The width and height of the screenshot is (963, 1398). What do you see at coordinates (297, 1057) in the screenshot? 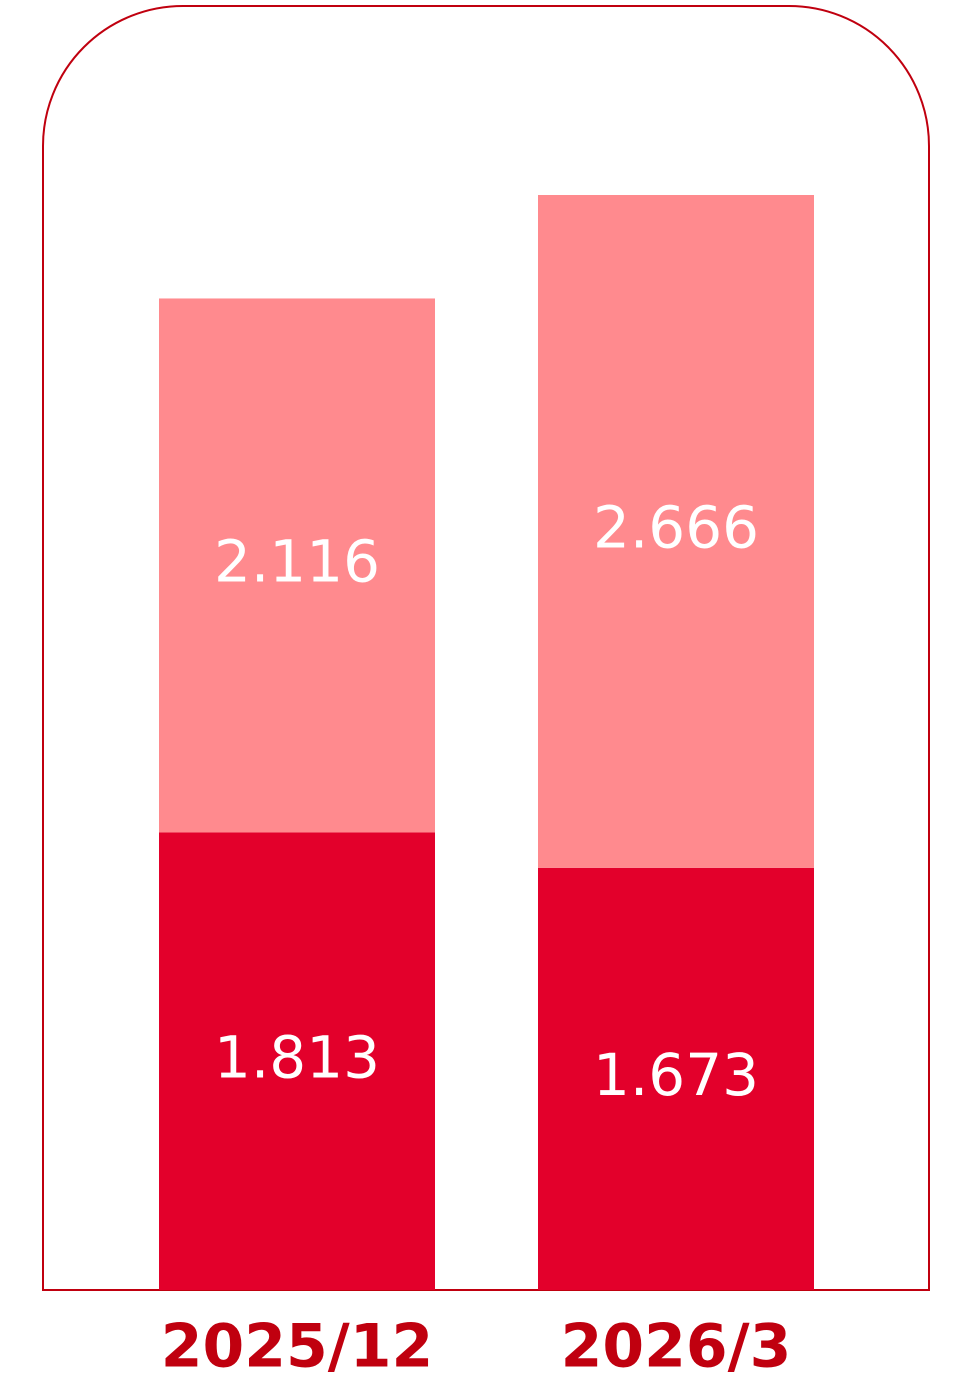
I see `value-label: 1.813` at bounding box center [297, 1057].